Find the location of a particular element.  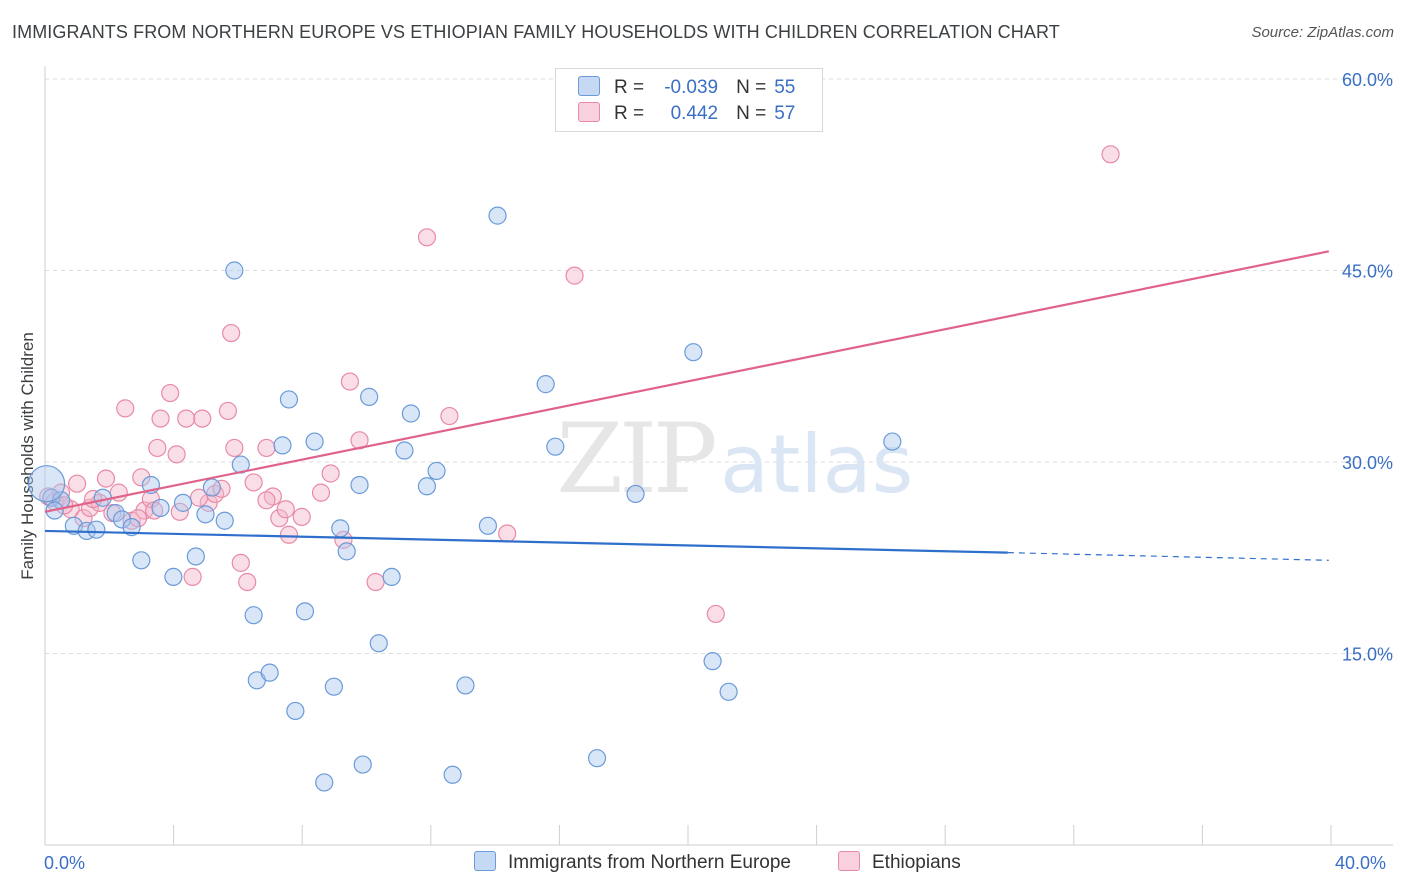

legend-r-value: -0.039 is located at coordinates (691, 87).